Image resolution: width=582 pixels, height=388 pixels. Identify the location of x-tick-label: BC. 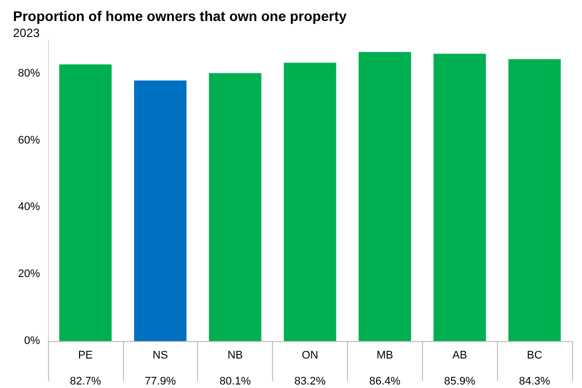
(534, 356).